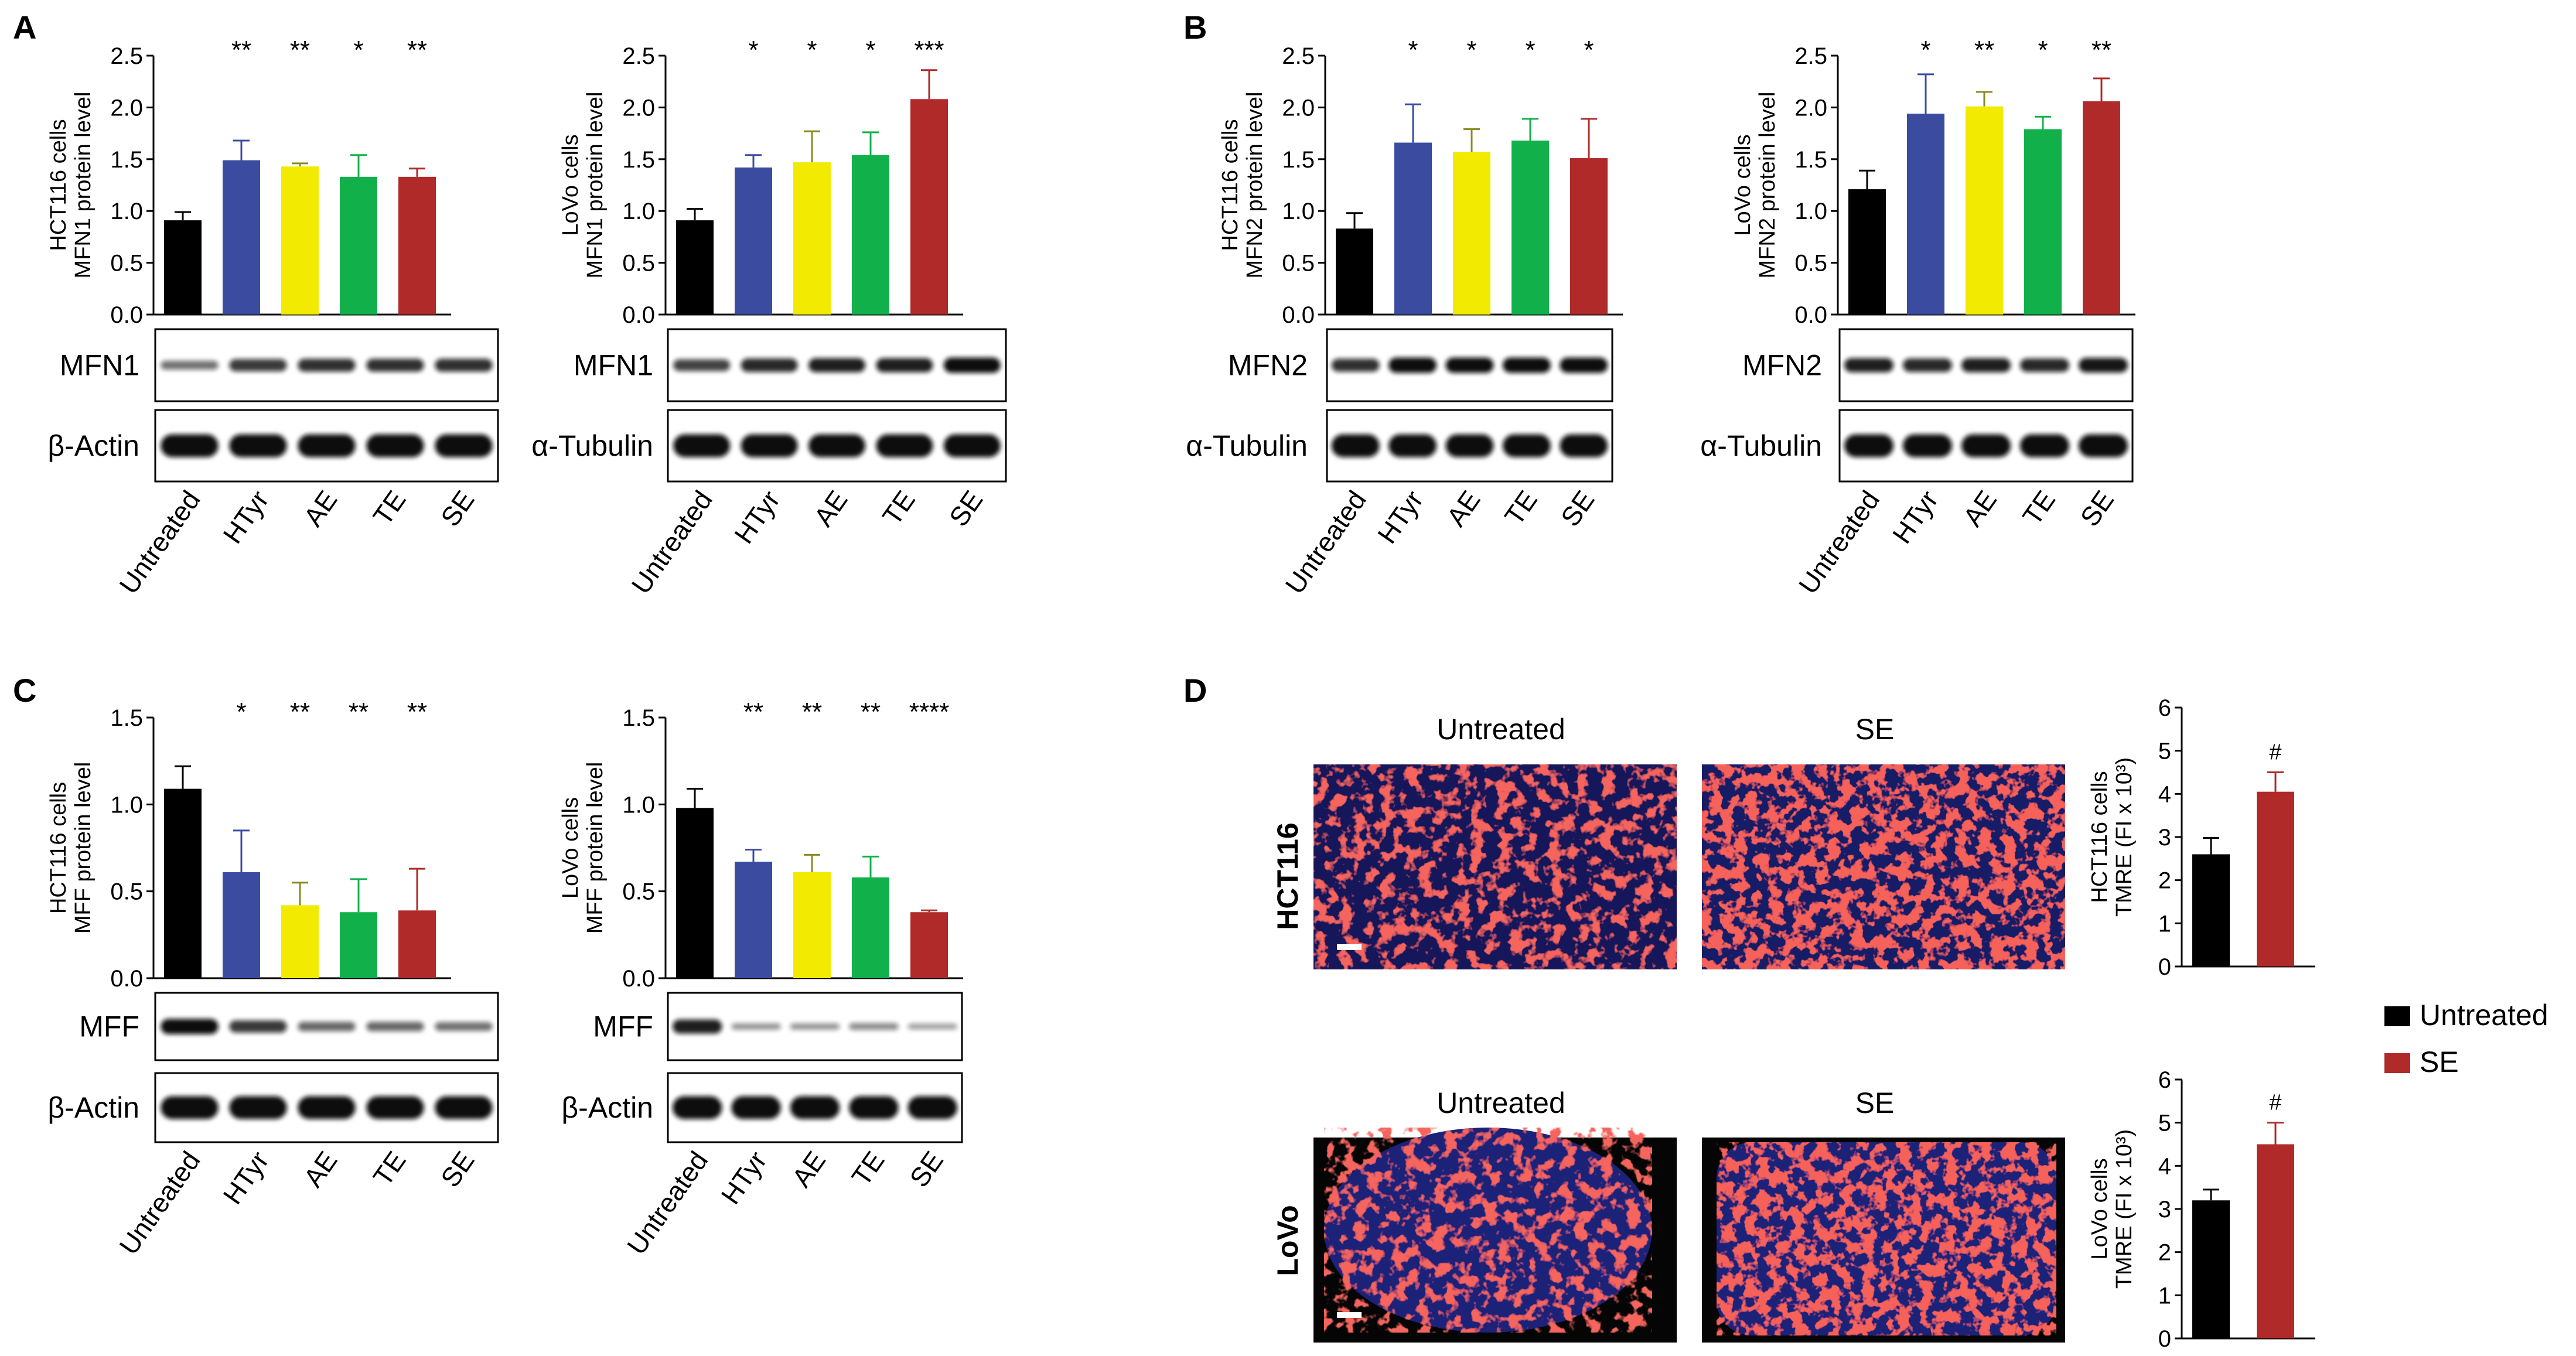  Describe the element at coordinates (1298, 108) in the screenshot. I see `y-tick-label: 2.0` at that location.